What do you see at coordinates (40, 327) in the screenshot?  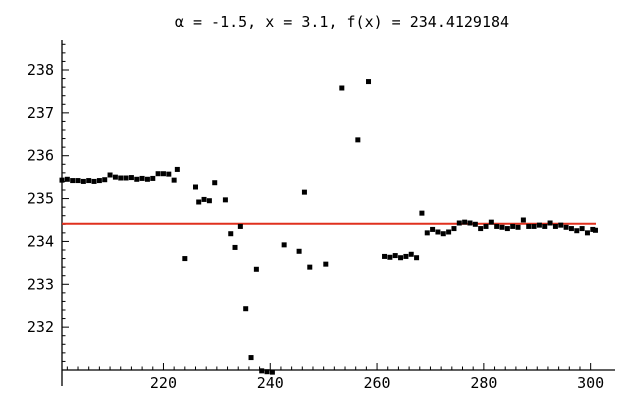 I see `y-tick-label: 232` at bounding box center [40, 327].